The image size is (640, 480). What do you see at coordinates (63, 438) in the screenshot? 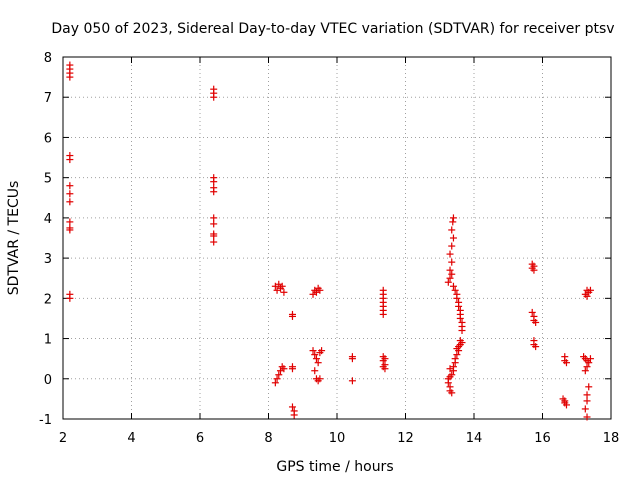
I see `x-tick-label: 2` at bounding box center [63, 438].